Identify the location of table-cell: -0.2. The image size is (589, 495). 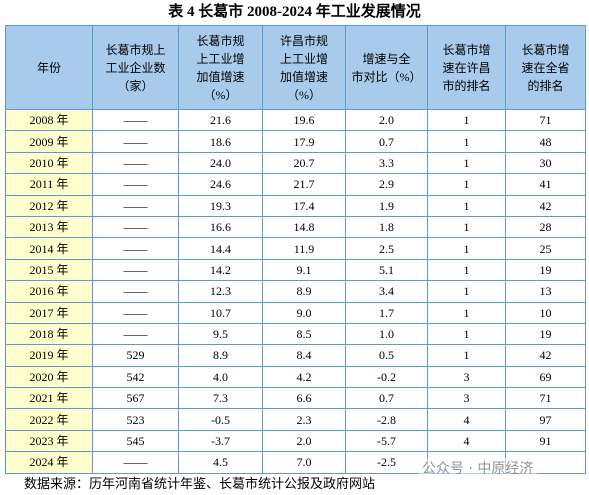
(386, 377).